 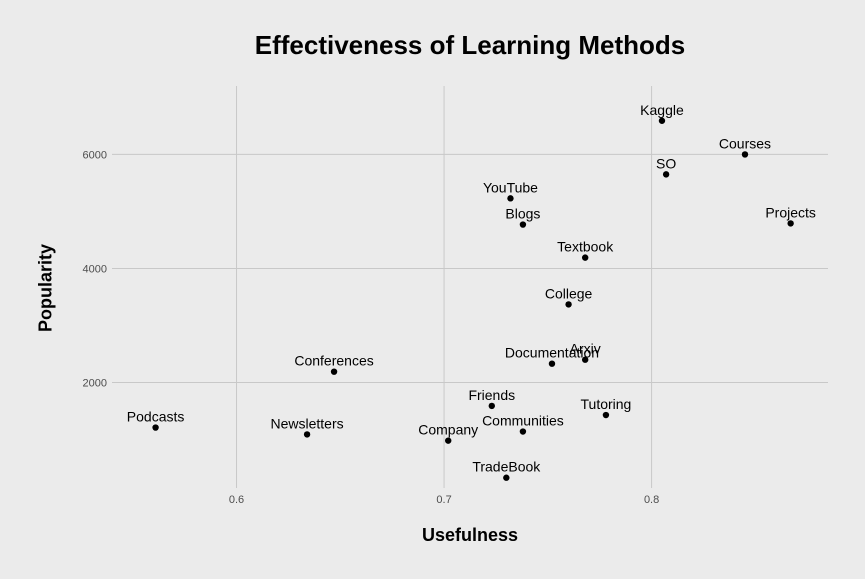 What do you see at coordinates (510, 187) in the screenshot?
I see `point-label: YouTube` at bounding box center [510, 187].